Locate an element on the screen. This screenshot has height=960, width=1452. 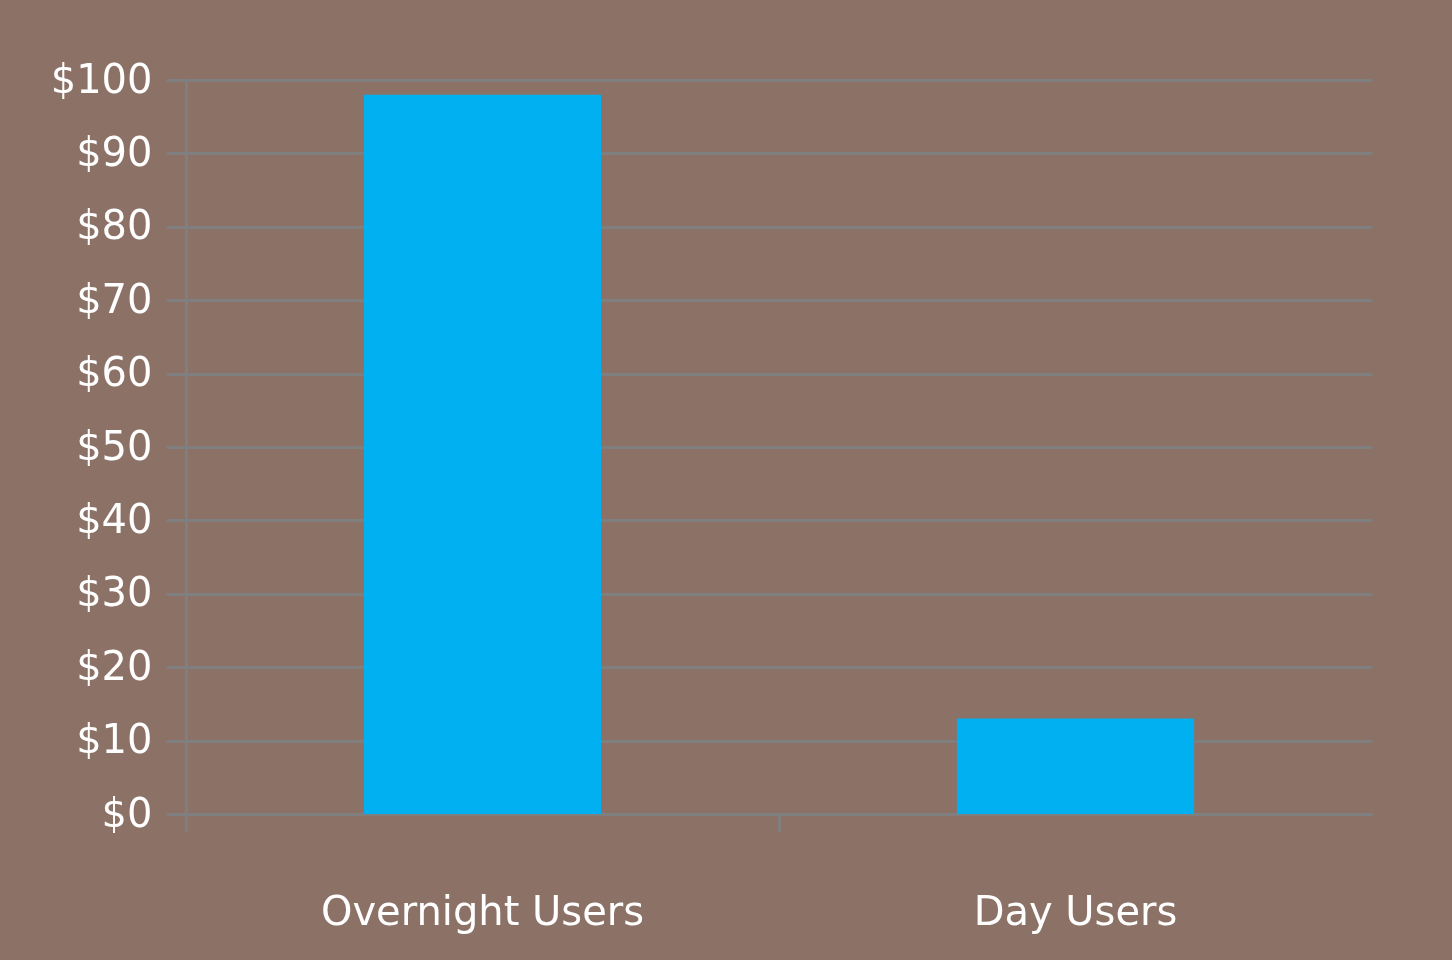
x-tick-label: Day Users is located at coordinates (1075, 910).